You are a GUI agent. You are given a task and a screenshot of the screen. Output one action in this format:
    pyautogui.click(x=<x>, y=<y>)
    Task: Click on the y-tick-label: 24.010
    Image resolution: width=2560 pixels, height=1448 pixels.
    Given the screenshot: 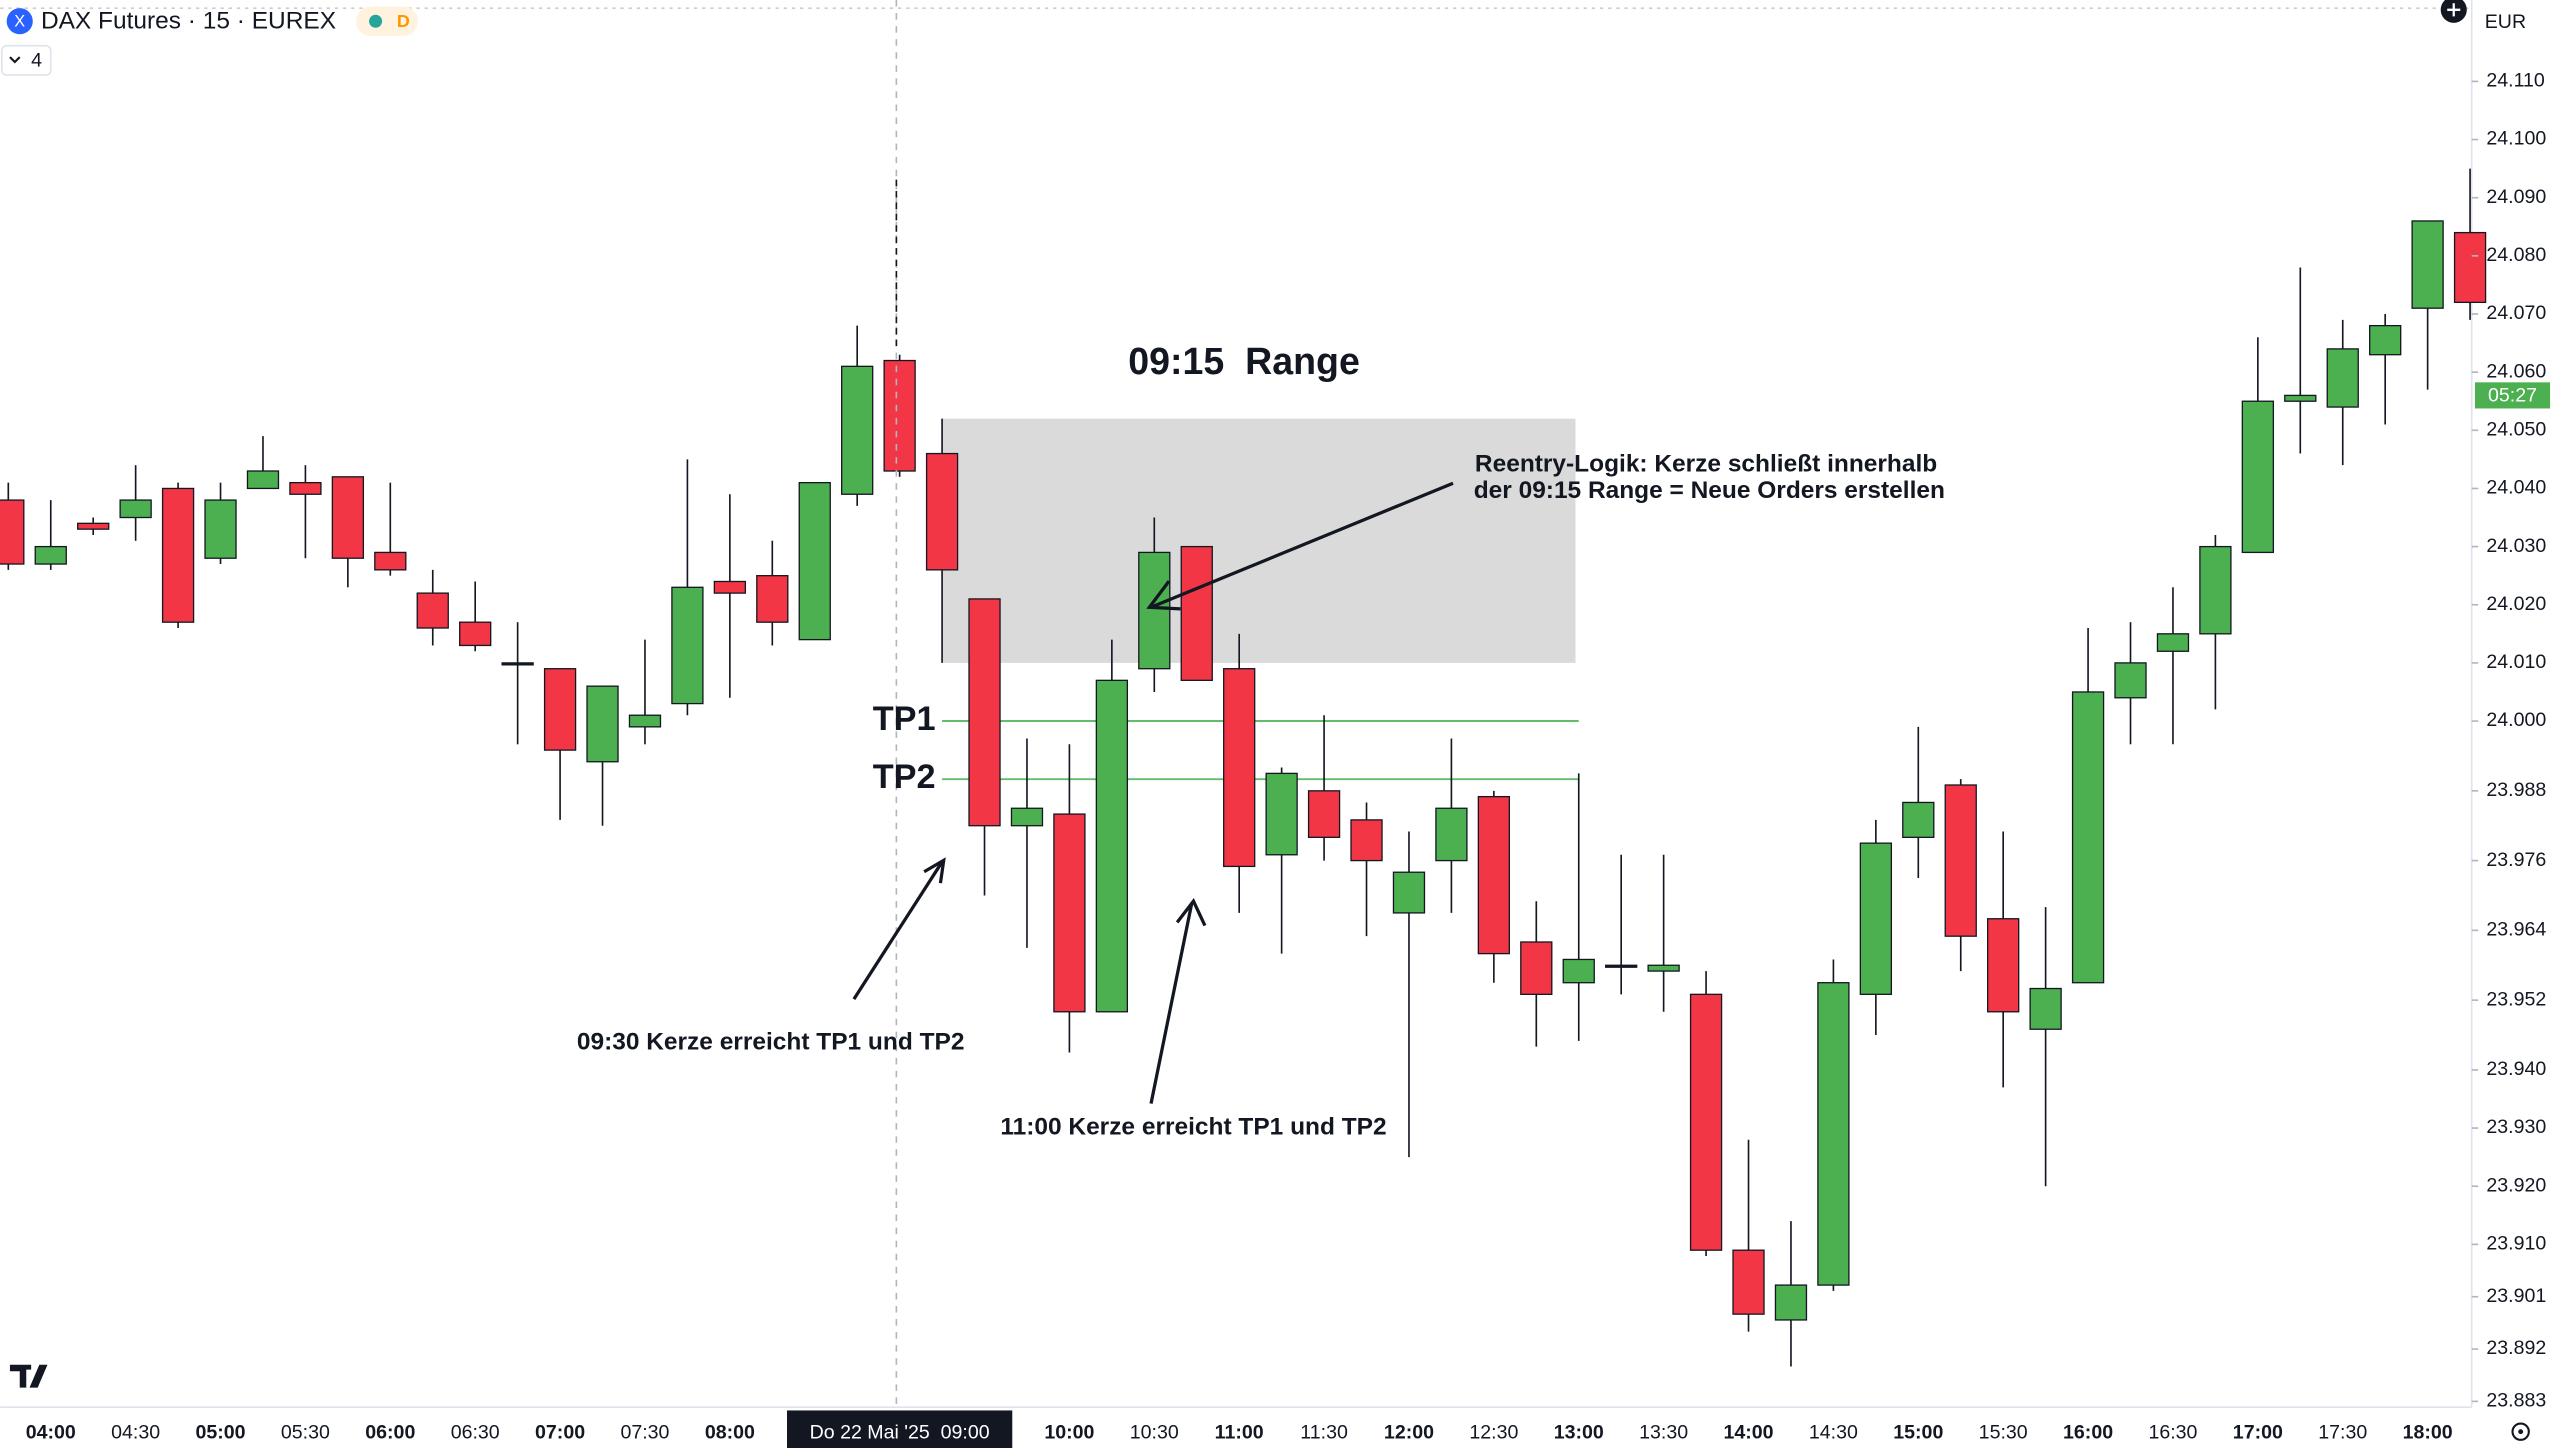 What is the action you would take?
    pyautogui.click(x=2516, y=662)
    